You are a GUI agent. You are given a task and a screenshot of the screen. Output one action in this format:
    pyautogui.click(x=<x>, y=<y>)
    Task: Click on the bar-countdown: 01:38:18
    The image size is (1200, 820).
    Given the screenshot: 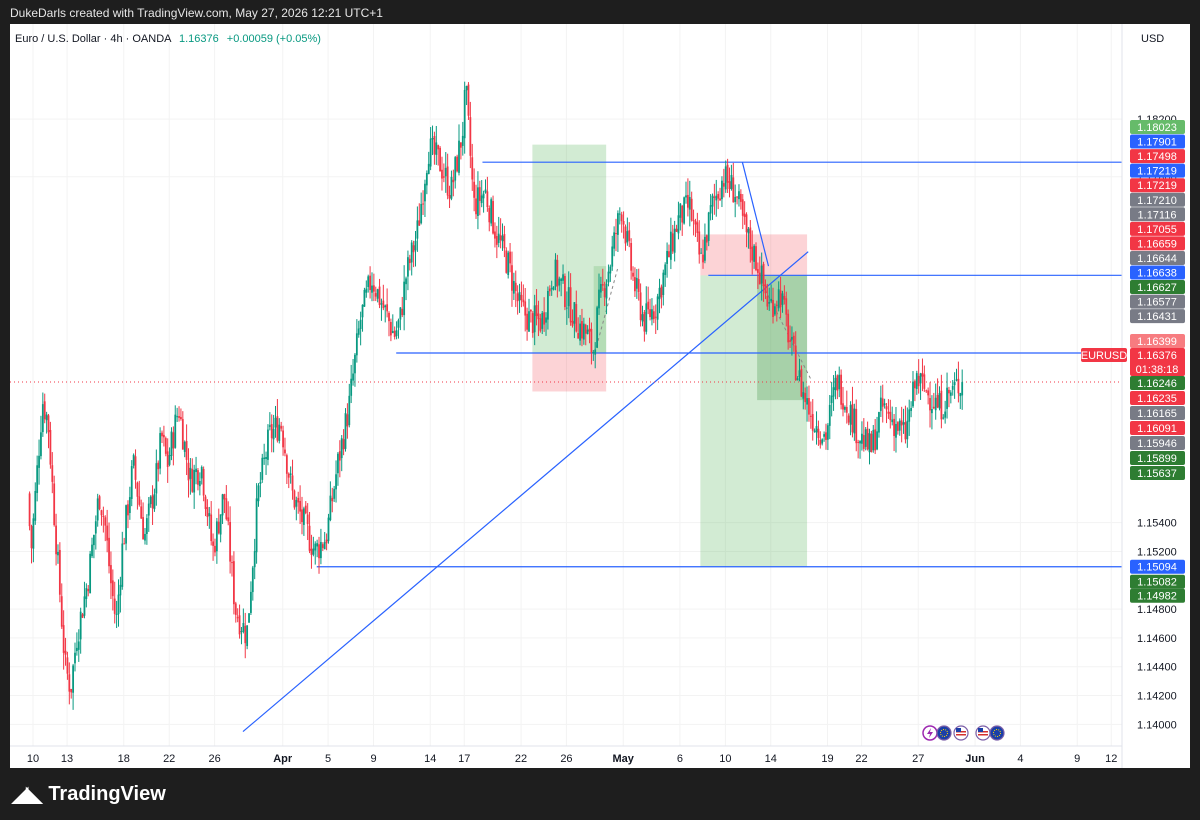 What is the action you would take?
    pyautogui.click(x=1157, y=370)
    